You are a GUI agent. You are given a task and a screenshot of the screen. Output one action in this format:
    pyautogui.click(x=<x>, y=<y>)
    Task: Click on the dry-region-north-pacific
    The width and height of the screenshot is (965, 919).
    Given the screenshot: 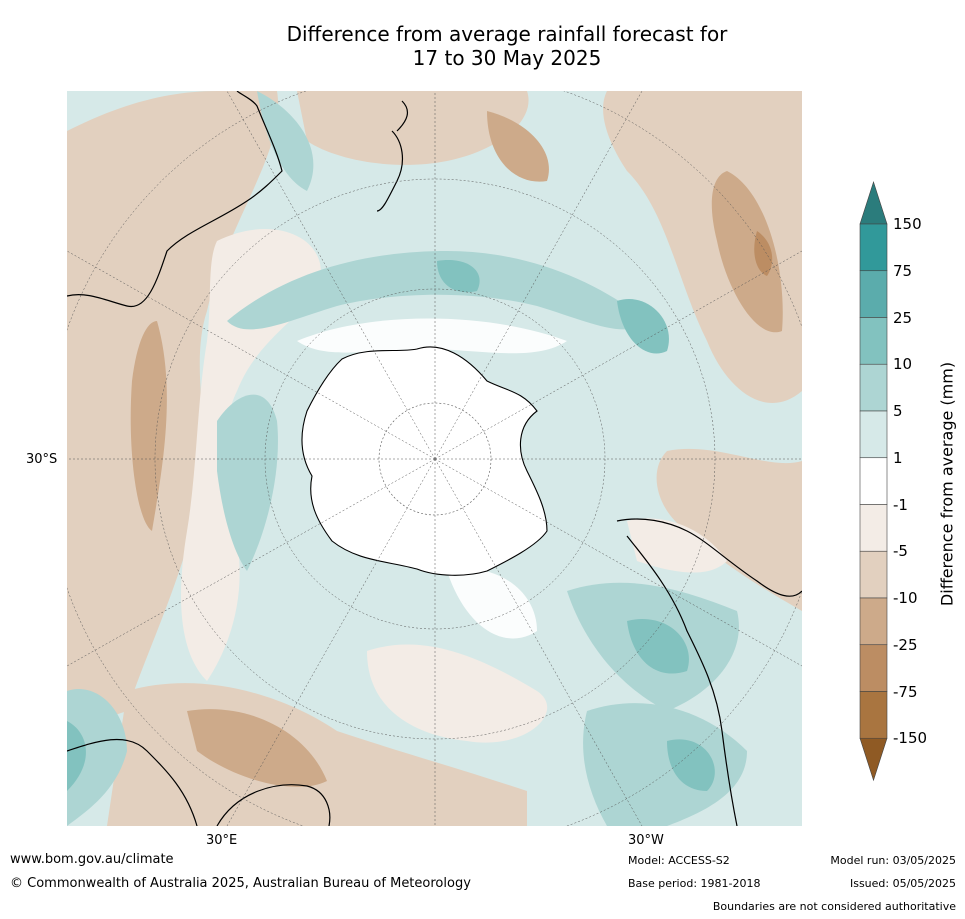 What is the action you would take?
    pyautogui.click(x=413, y=128)
    